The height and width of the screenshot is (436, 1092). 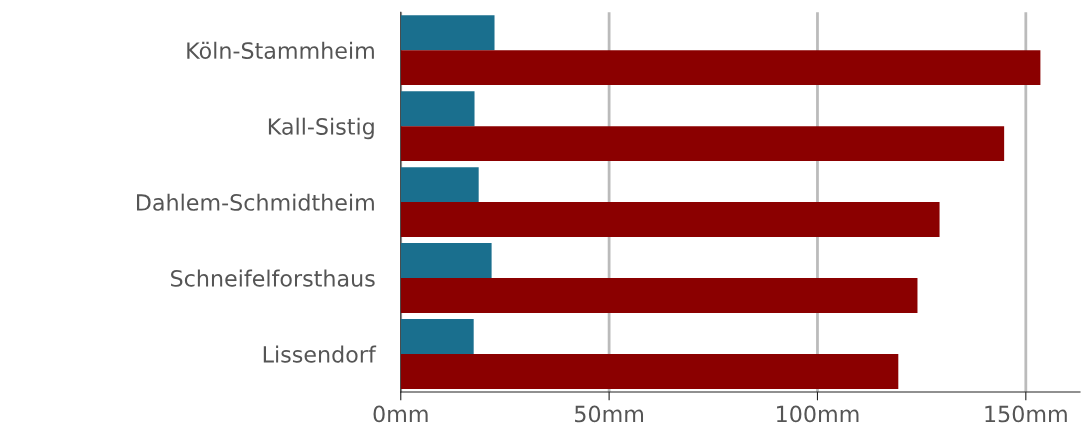 I want to click on y-tick-label: Köln-Stammheim, so click(x=280, y=50).